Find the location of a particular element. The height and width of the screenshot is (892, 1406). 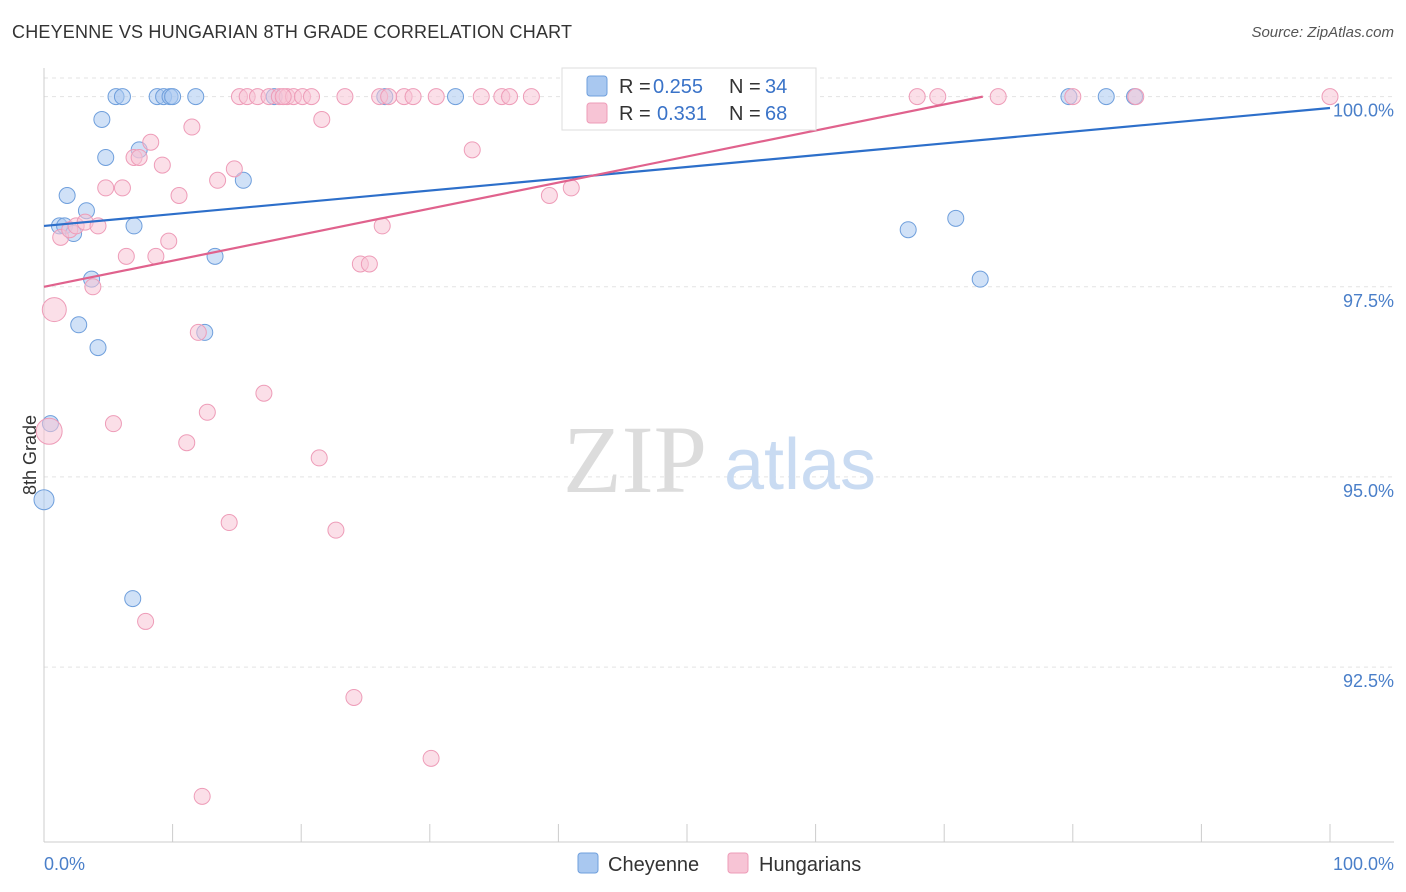

stats-legend: R = 0.255 N = 34 R = 0.331 N = 68 is located at coordinates (689, 99).